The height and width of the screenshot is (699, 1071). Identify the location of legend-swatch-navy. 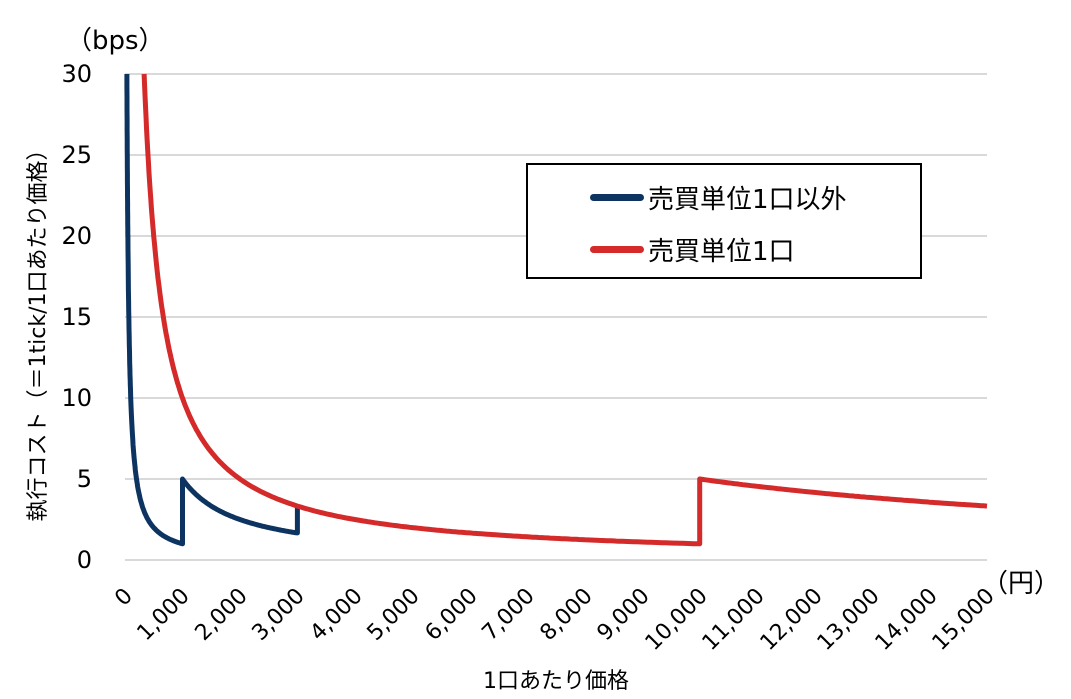
(617, 197).